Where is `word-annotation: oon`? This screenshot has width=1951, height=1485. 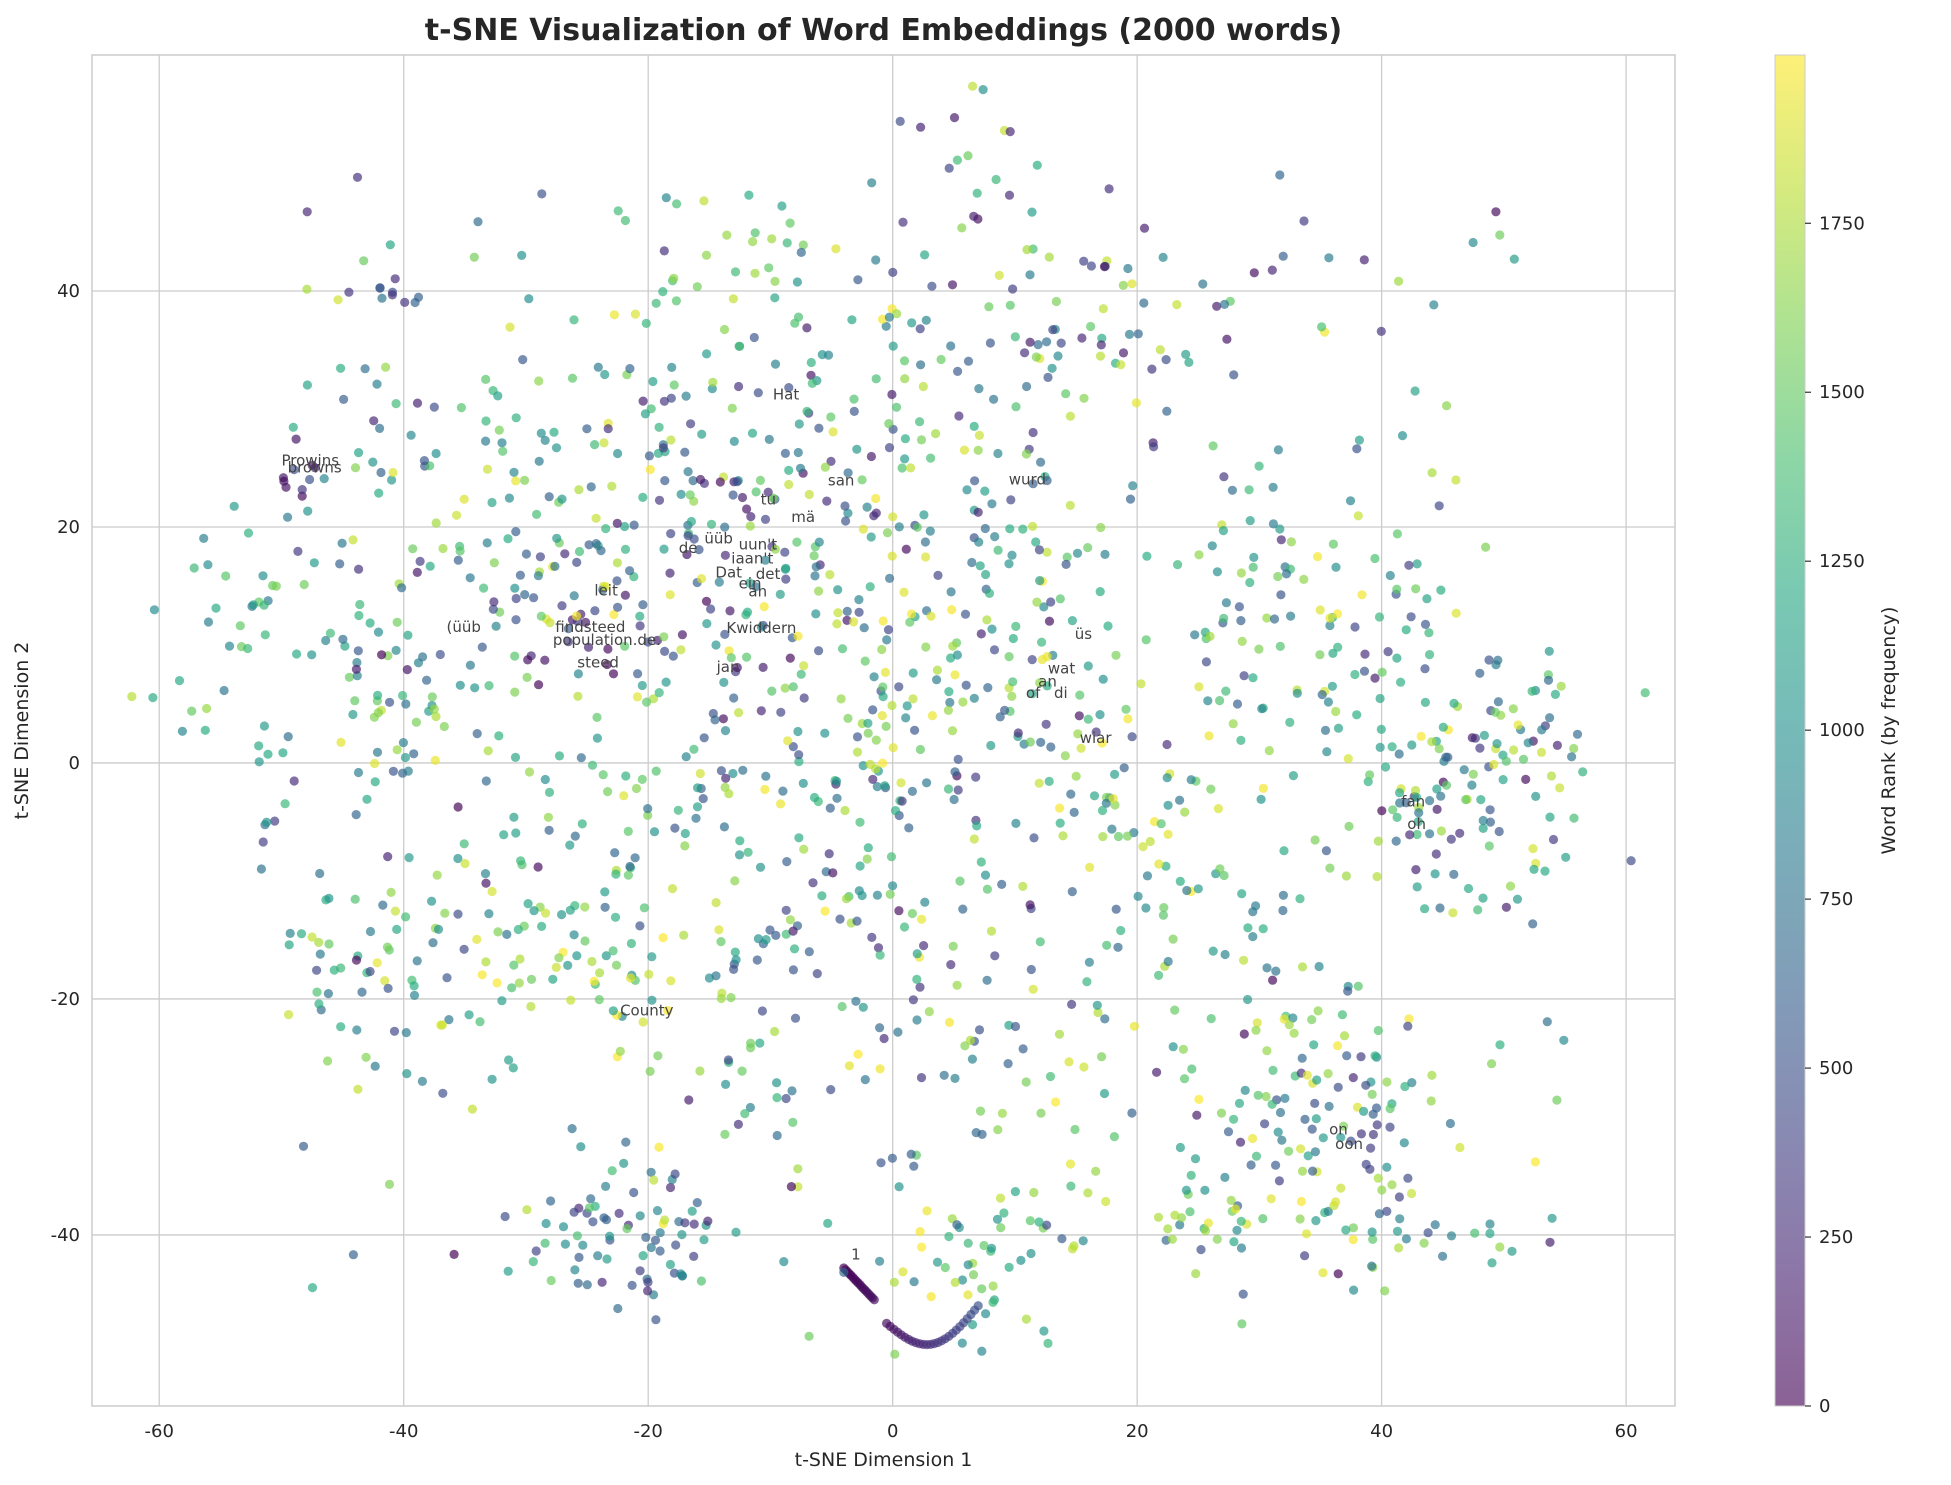
word-annotation: oon is located at coordinates (1349, 1144).